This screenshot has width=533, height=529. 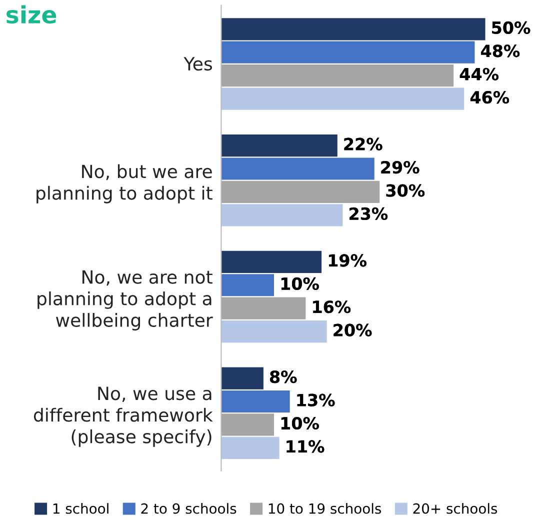 I want to click on data-label: 19%, so click(x=347, y=260).